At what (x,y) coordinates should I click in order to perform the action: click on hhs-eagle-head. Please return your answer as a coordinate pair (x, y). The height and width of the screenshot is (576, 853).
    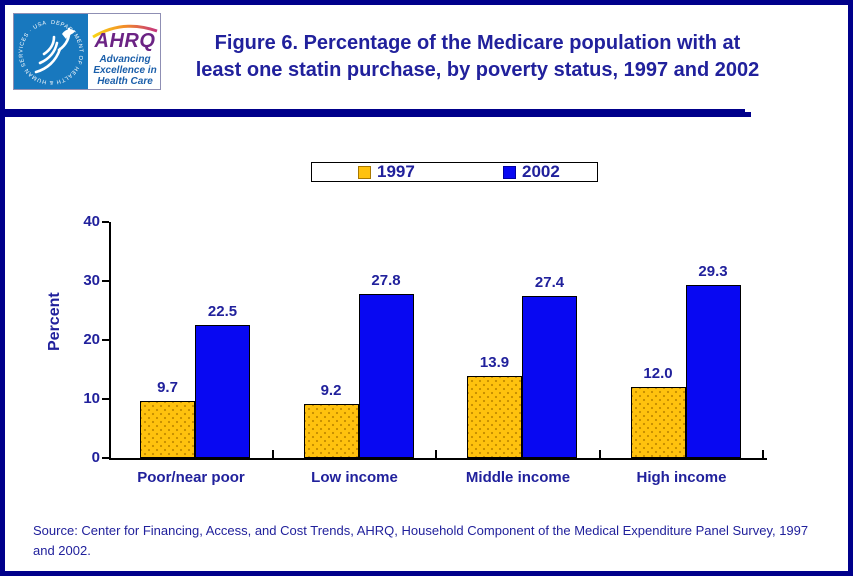
    Looking at the image, I should click on (68, 34).